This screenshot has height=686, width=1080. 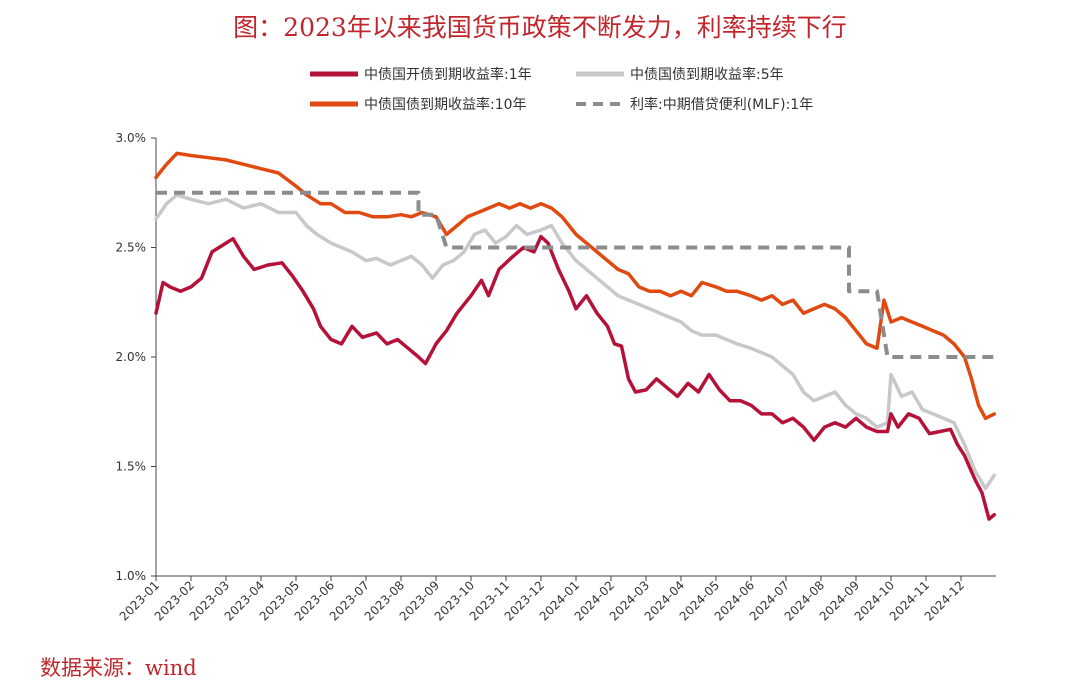 I want to click on y-tick-label: 2.5%, so click(x=131, y=248).